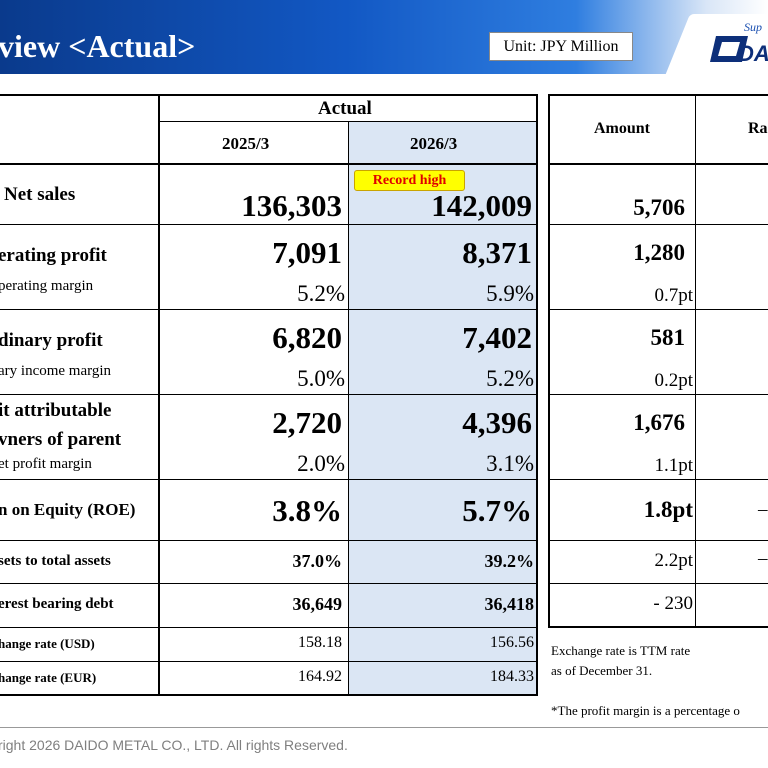 This screenshot has height=768, width=768. Describe the element at coordinates (246, 143) in the screenshot. I see `header-2025: 2025/3` at that location.